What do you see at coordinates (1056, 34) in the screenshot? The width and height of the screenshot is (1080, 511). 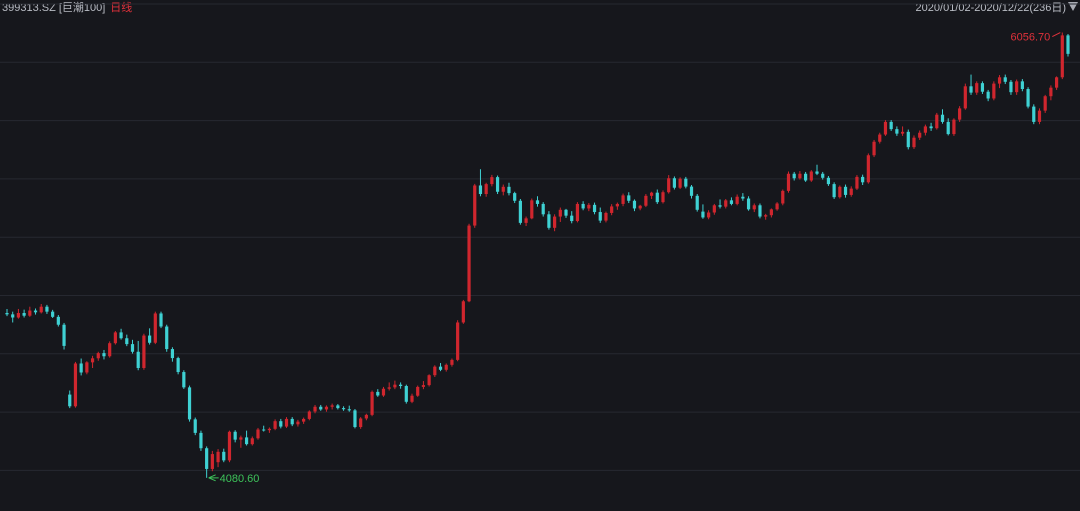 I see `high-arrow` at bounding box center [1056, 34].